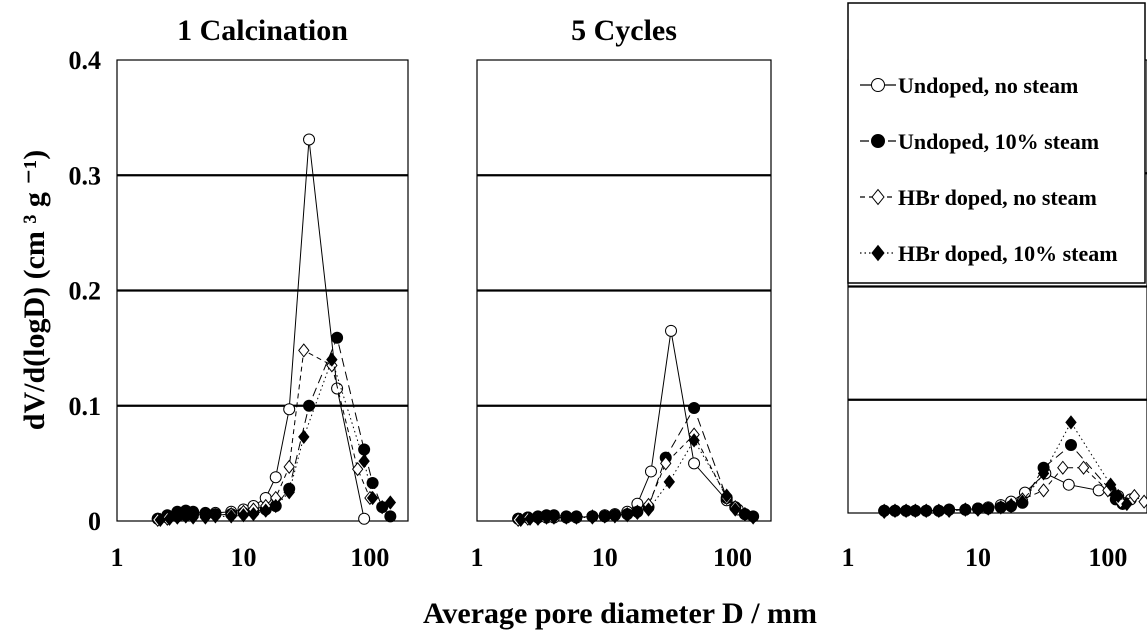 The height and width of the screenshot is (637, 1147). What do you see at coordinates (85, 291) in the screenshot?
I see `y-tick-label: 0.2` at bounding box center [85, 291].